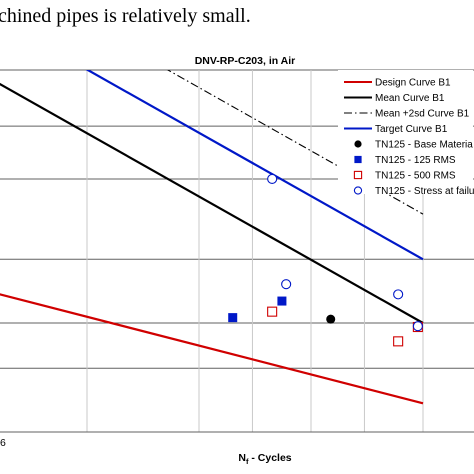 Image resolution: width=474 pixels, height=474 pixels. I want to click on legend-label-tn125-500-rms: TN125 - 500 RMS, so click(415, 176).